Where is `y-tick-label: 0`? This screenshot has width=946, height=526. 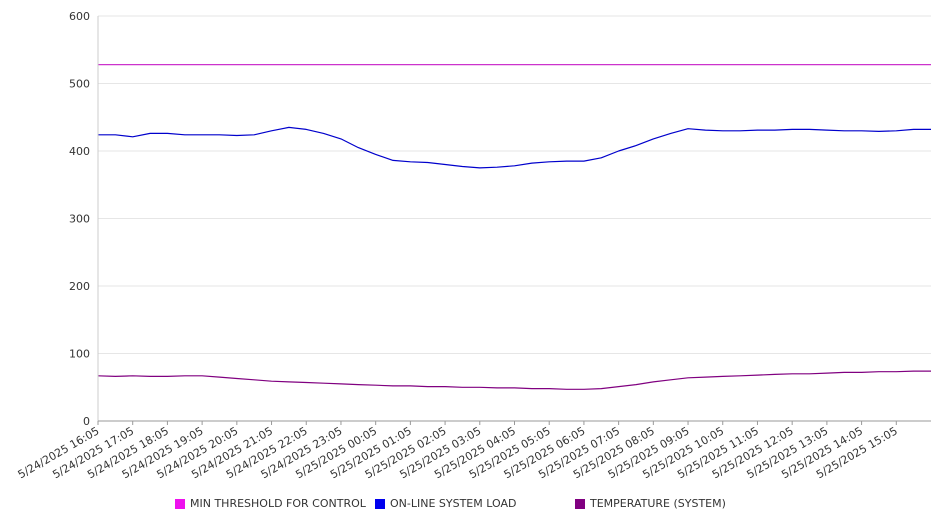 y-tick-label: 0 is located at coordinates (86, 421).